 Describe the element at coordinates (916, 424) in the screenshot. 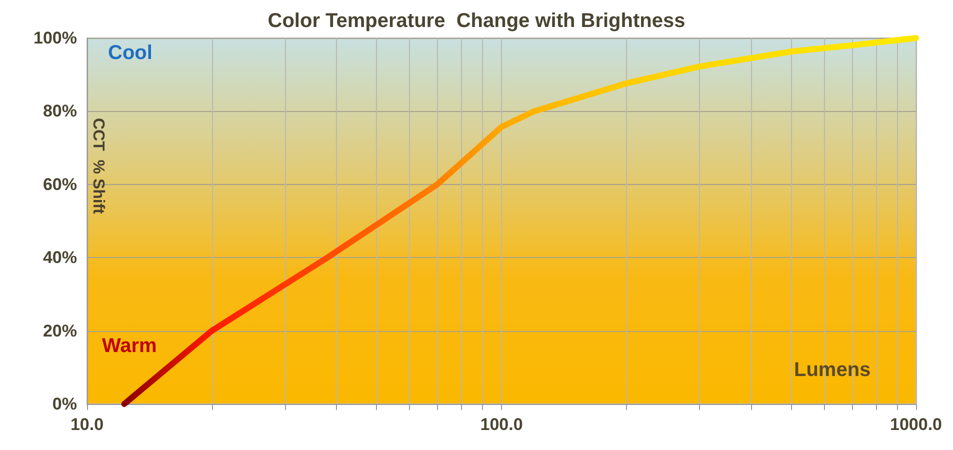

I see `x-tick-label: 1000.0` at that location.